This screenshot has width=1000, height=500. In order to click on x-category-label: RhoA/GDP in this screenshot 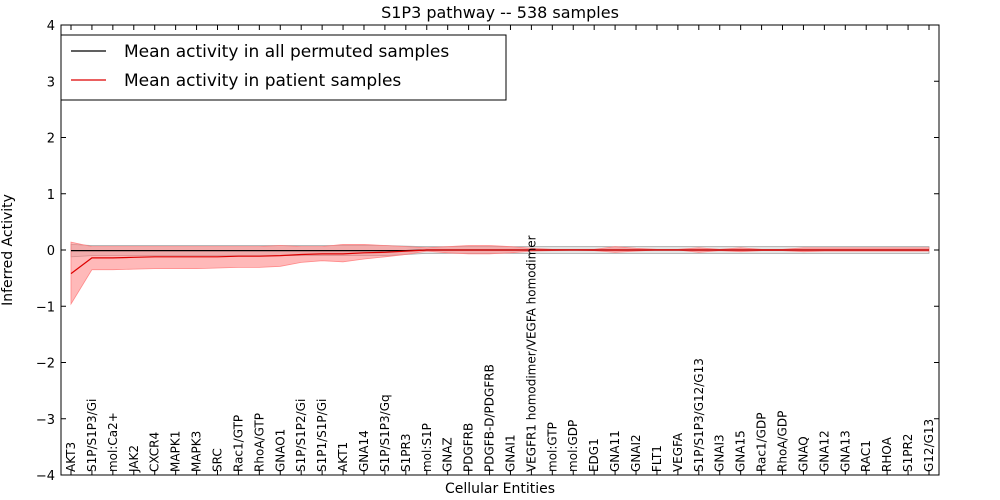, I will do `click(783, 441)`.